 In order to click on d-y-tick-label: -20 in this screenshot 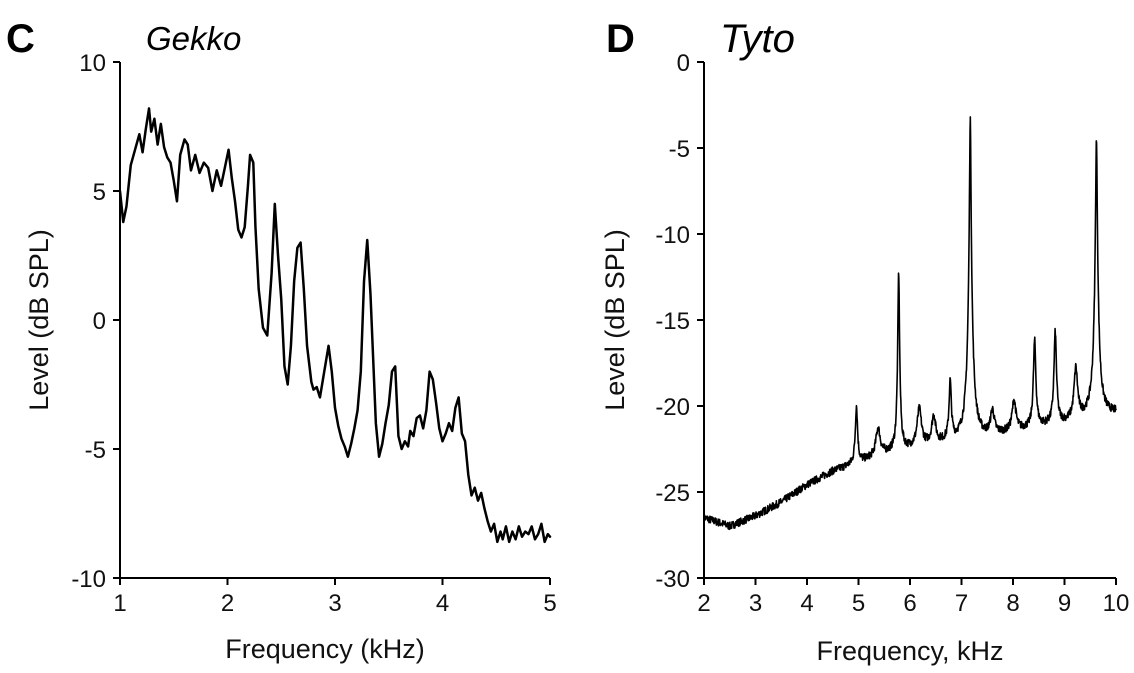, I will do `click(672, 407)`.